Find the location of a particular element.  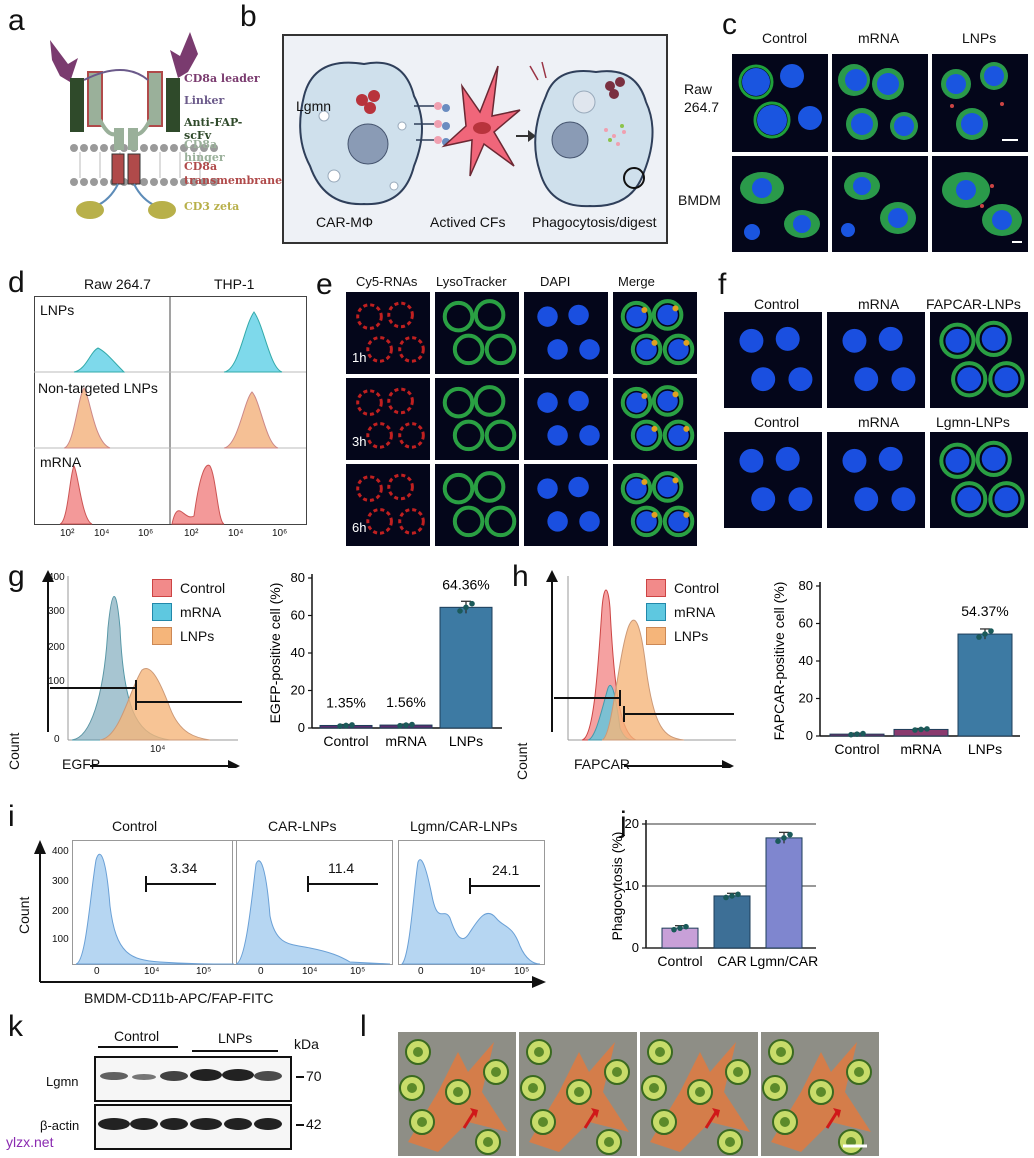

legend-cd8a-leader: CD8a leader is located at coordinates (222, 78).